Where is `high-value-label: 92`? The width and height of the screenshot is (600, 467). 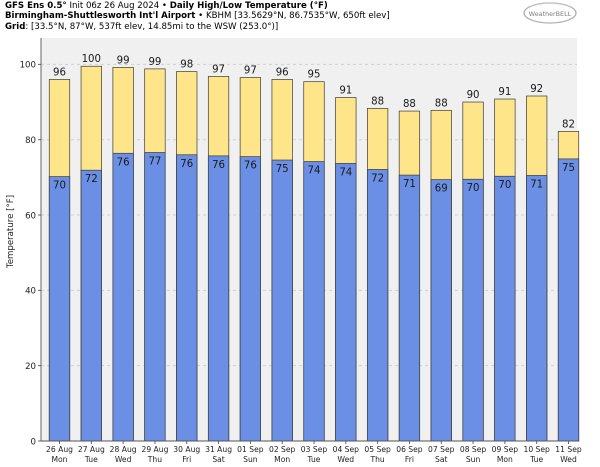
high-value-label: 92 is located at coordinates (536, 89).